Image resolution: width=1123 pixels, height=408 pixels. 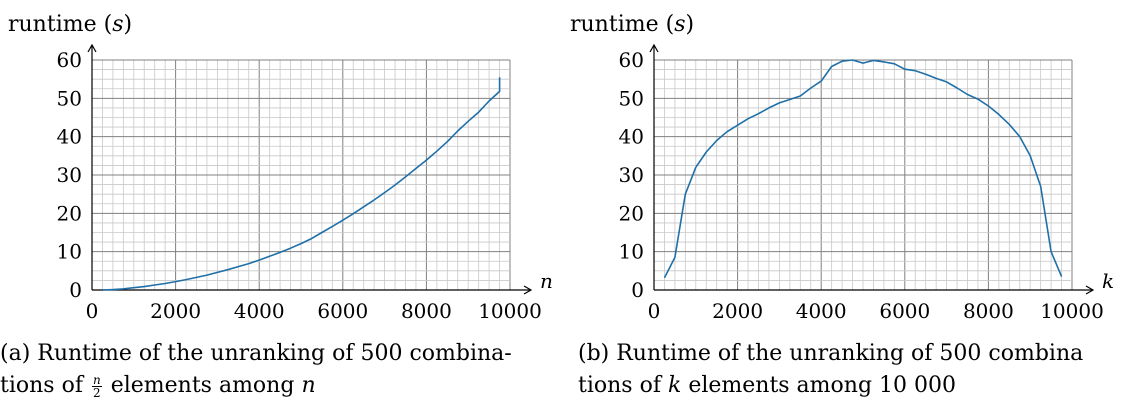 What do you see at coordinates (546, 281) in the screenshot?
I see `x-axis-label: n` at bounding box center [546, 281].